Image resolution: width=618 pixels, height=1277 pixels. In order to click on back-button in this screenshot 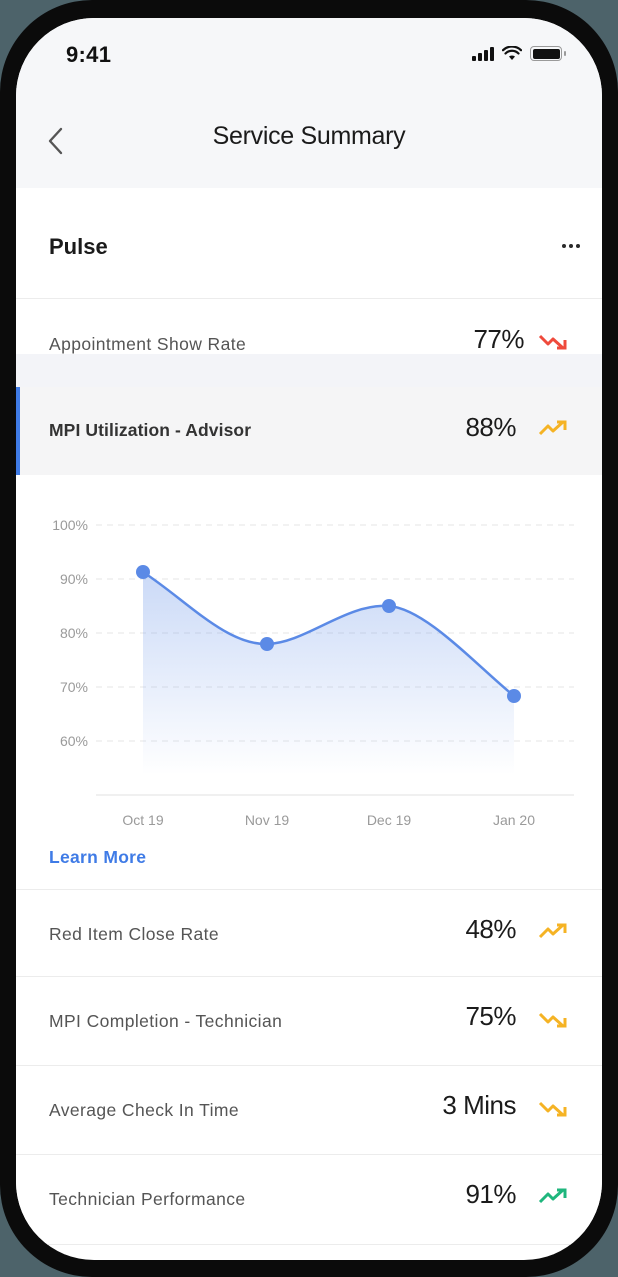, I will do `click(56, 141)`.